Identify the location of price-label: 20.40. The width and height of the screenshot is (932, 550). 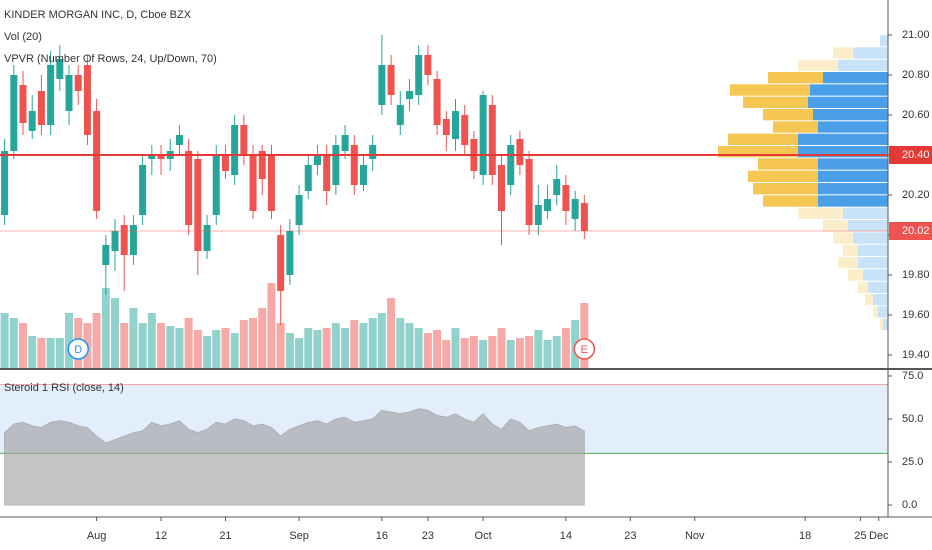
(916, 155).